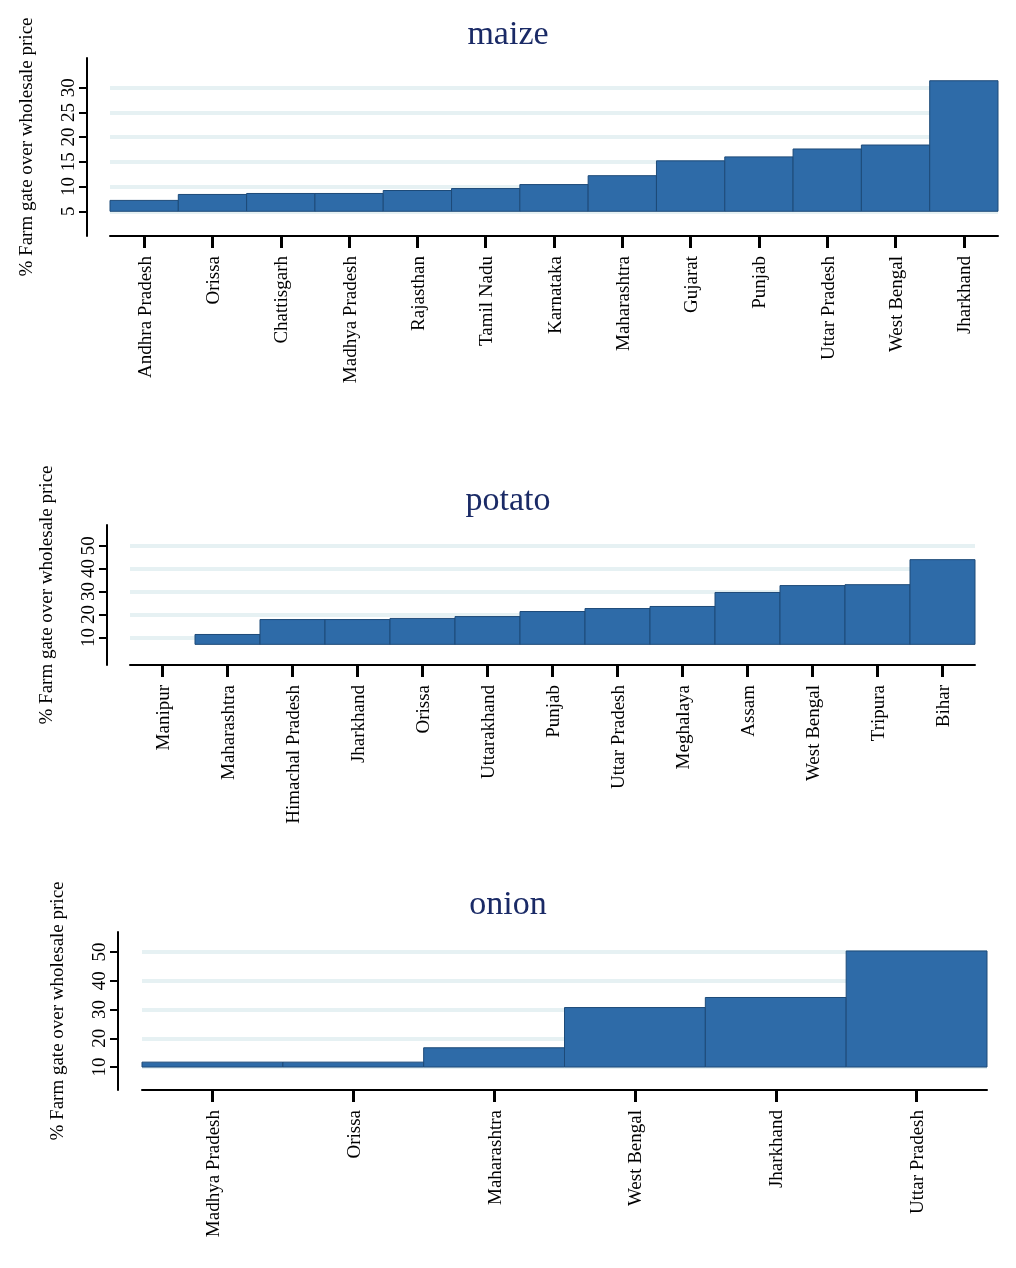 This screenshot has width=1016, height=1268. I want to click on x-tick-label: Karnataka, so click(554, 295).